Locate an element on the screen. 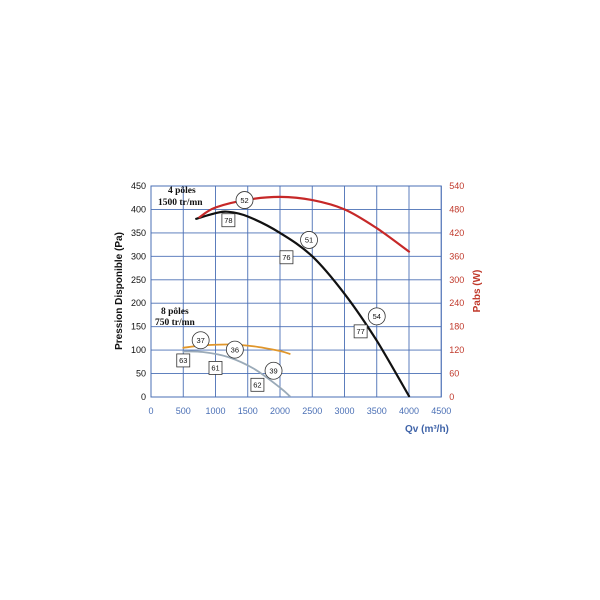  annotation-box-label: 78 is located at coordinates (228, 220).